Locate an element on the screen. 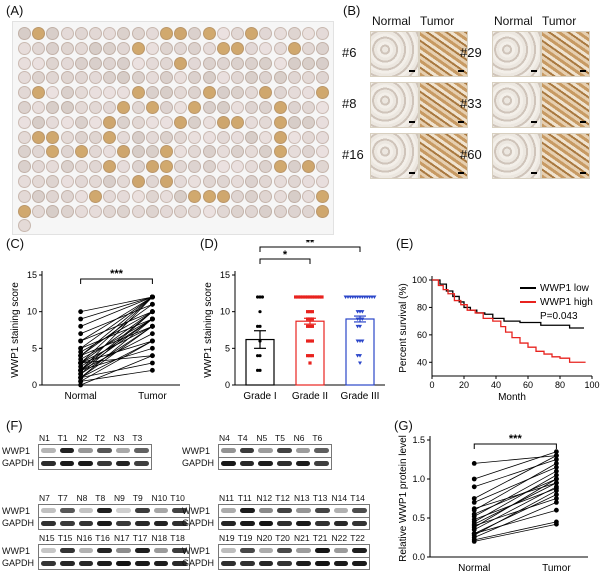 The width and height of the screenshot is (600, 579). lane-label: N9 is located at coordinates (119, 498).